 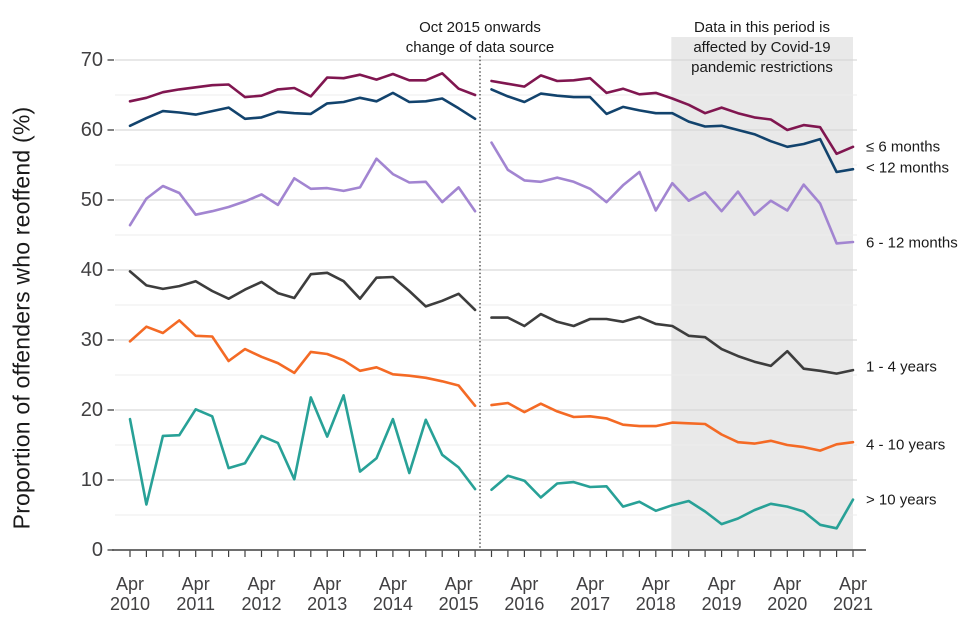 I want to click on x-axis-label: Apr 2019, so click(x=721, y=594).